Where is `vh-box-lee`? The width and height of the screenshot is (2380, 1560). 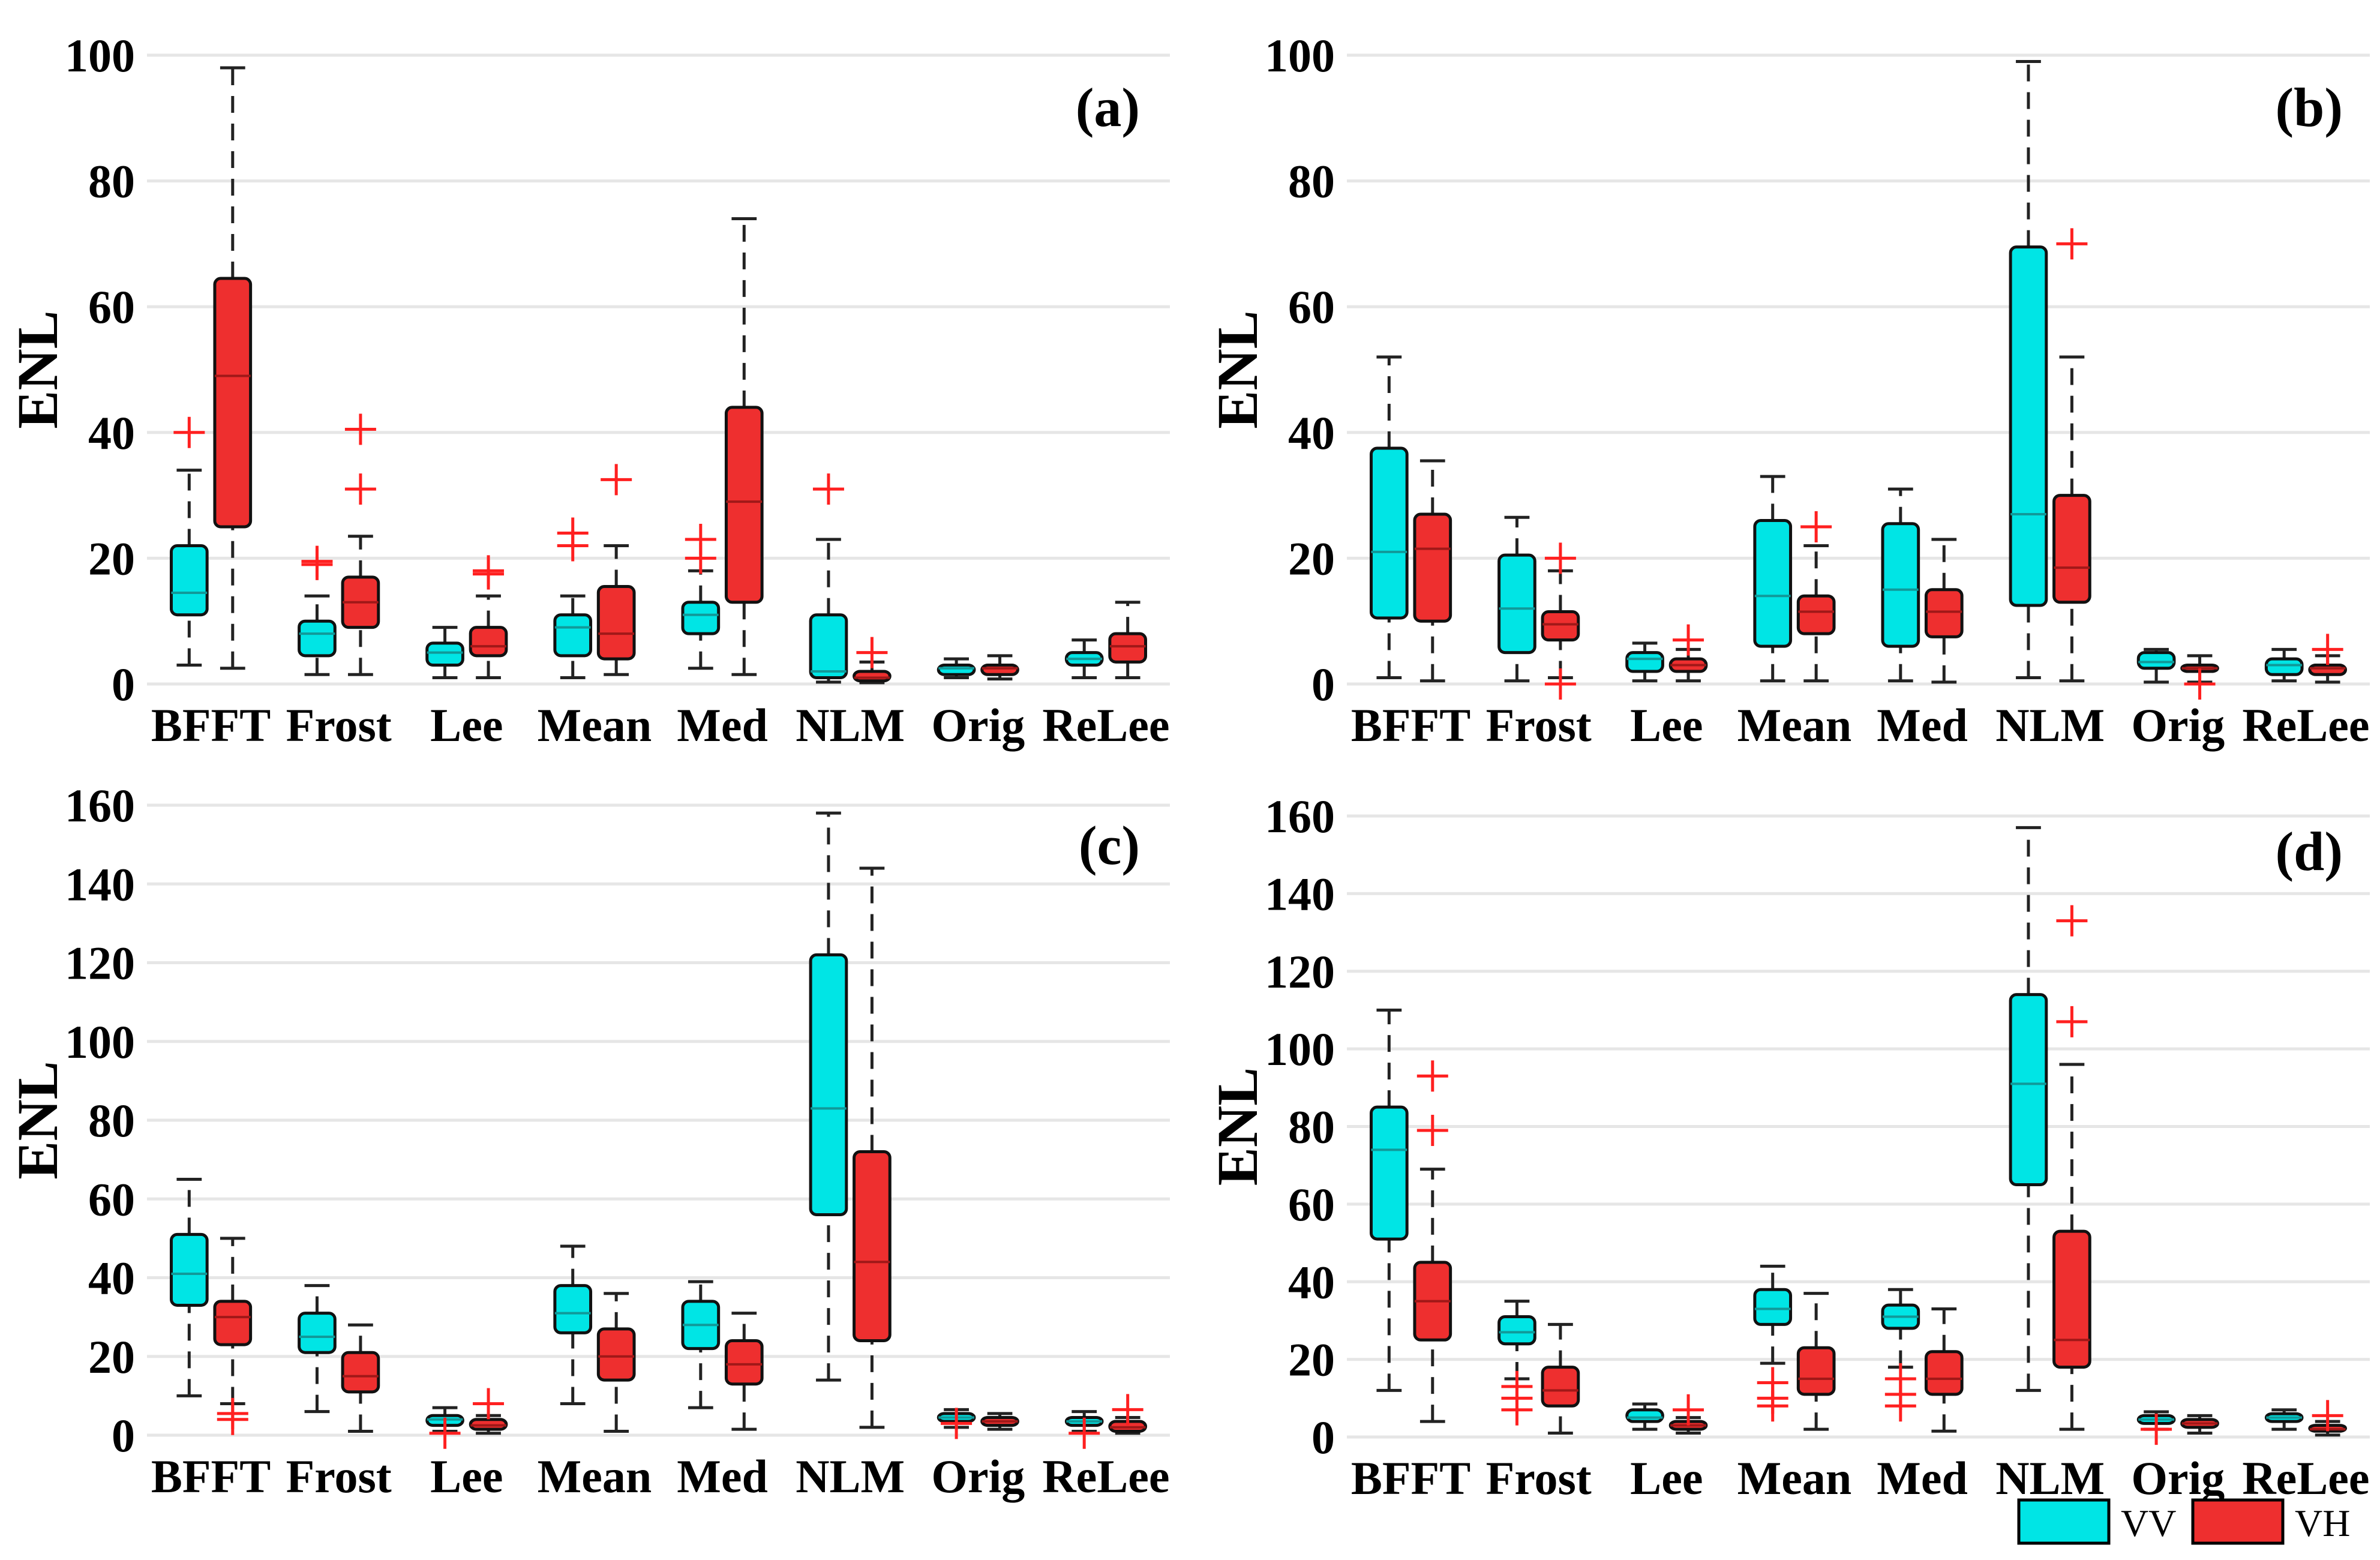 vh-box-lee is located at coordinates (1688, 653).